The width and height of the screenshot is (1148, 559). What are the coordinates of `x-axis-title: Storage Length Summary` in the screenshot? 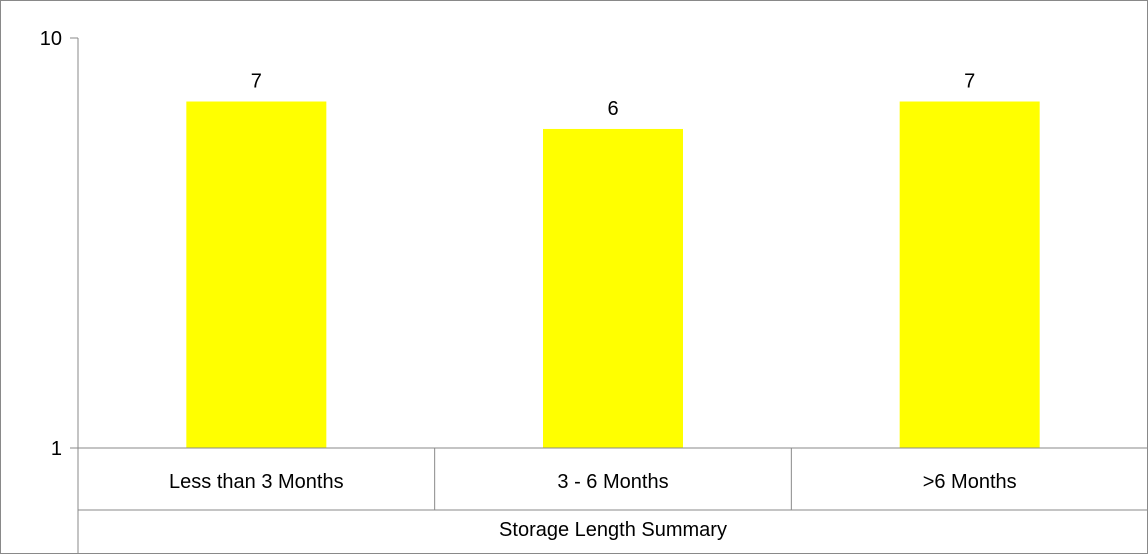 It's located at (613, 530).